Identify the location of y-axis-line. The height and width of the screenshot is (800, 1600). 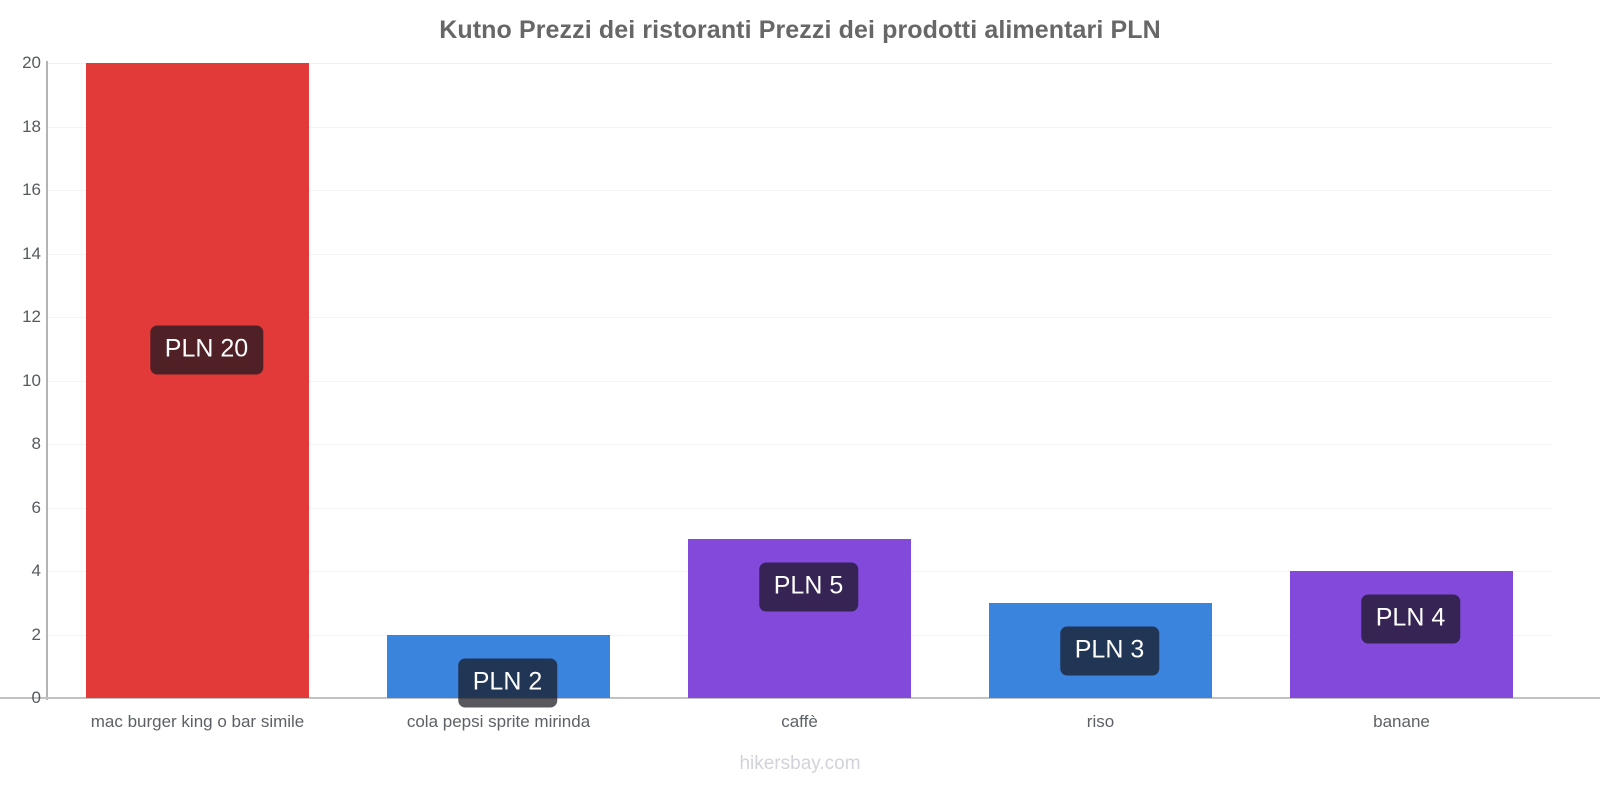
(47, 380).